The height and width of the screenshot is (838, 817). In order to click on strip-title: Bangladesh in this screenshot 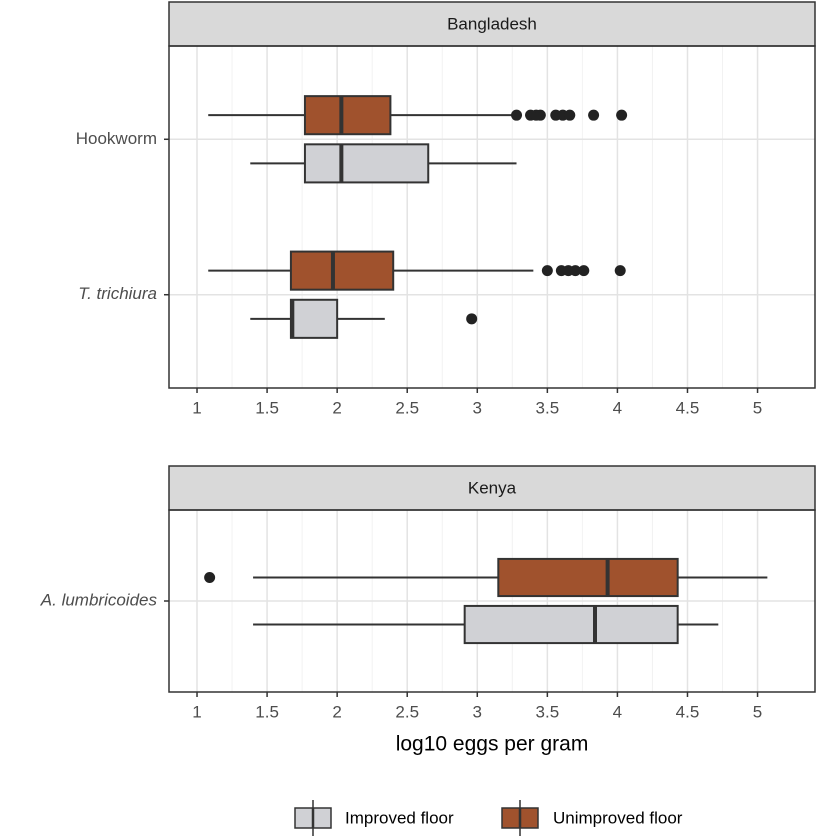, I will do `click(492, 23)`.